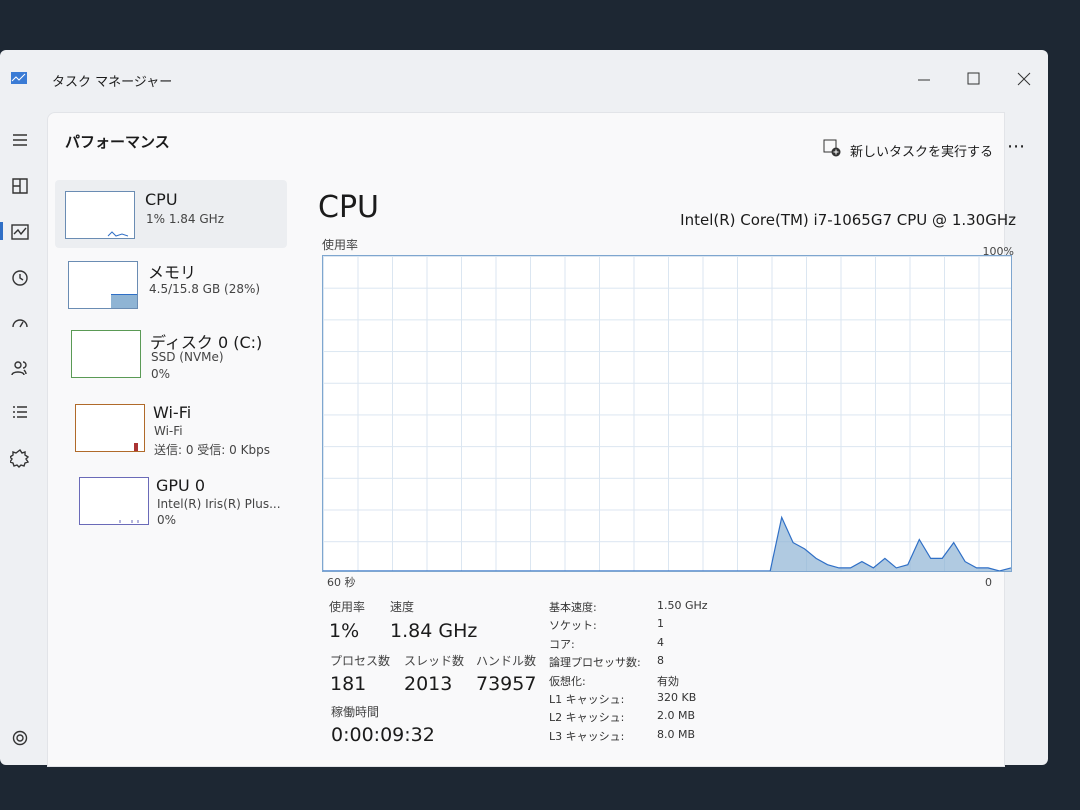 This screenshot has width=1080, height=810. I want to click on menu-icon, so click(20, 140).